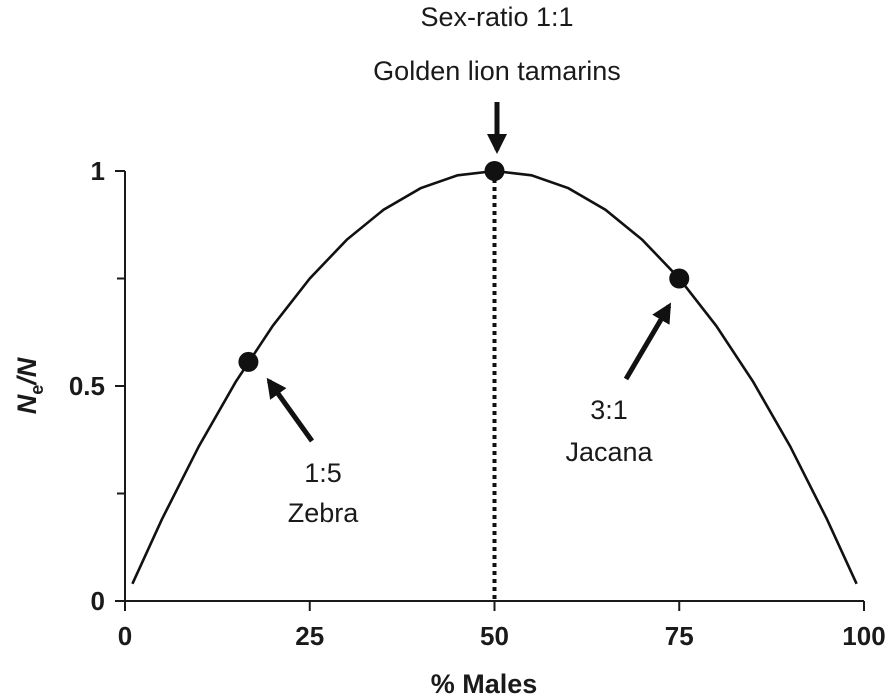 Image resolution: width=895 pixels, height=698 pixels. What do you see at coordinates (609, 410) in the screenshot?
I see `annotation-jacana-ratio: 3:1` at bounding box center [609, 410].